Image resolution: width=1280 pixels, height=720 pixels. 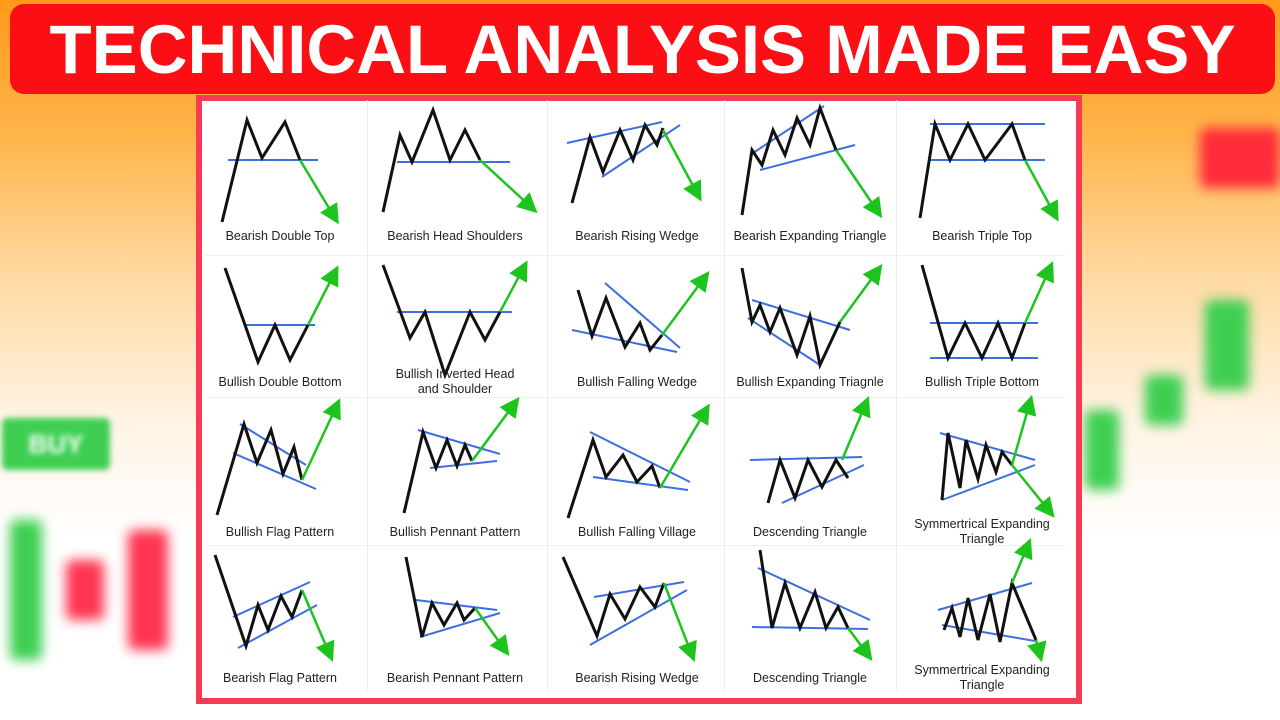 What do you see at coordinates (810, 236) in the screenshot?
I see `pattern-label: Bearish Expanding Triangle` at bounding box center [810, 236].